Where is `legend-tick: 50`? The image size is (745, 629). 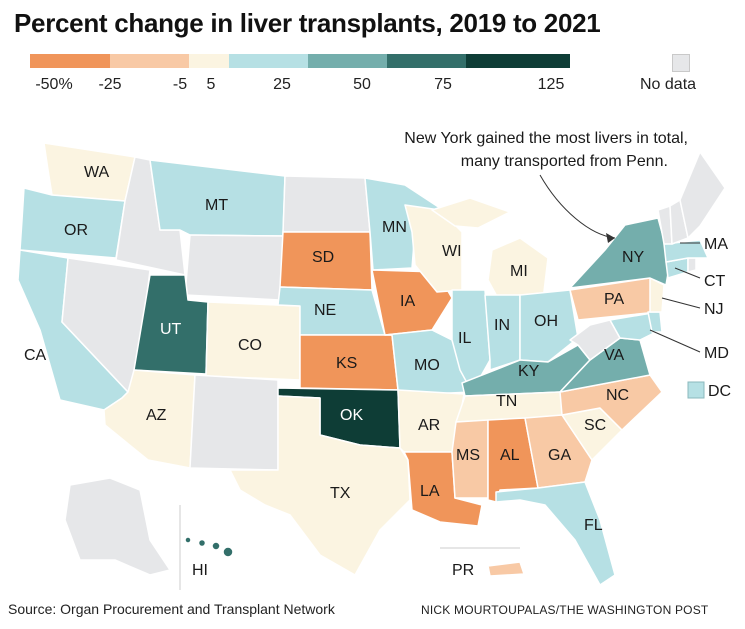 legend-tick: 50 is located at coordinates (362, 84).